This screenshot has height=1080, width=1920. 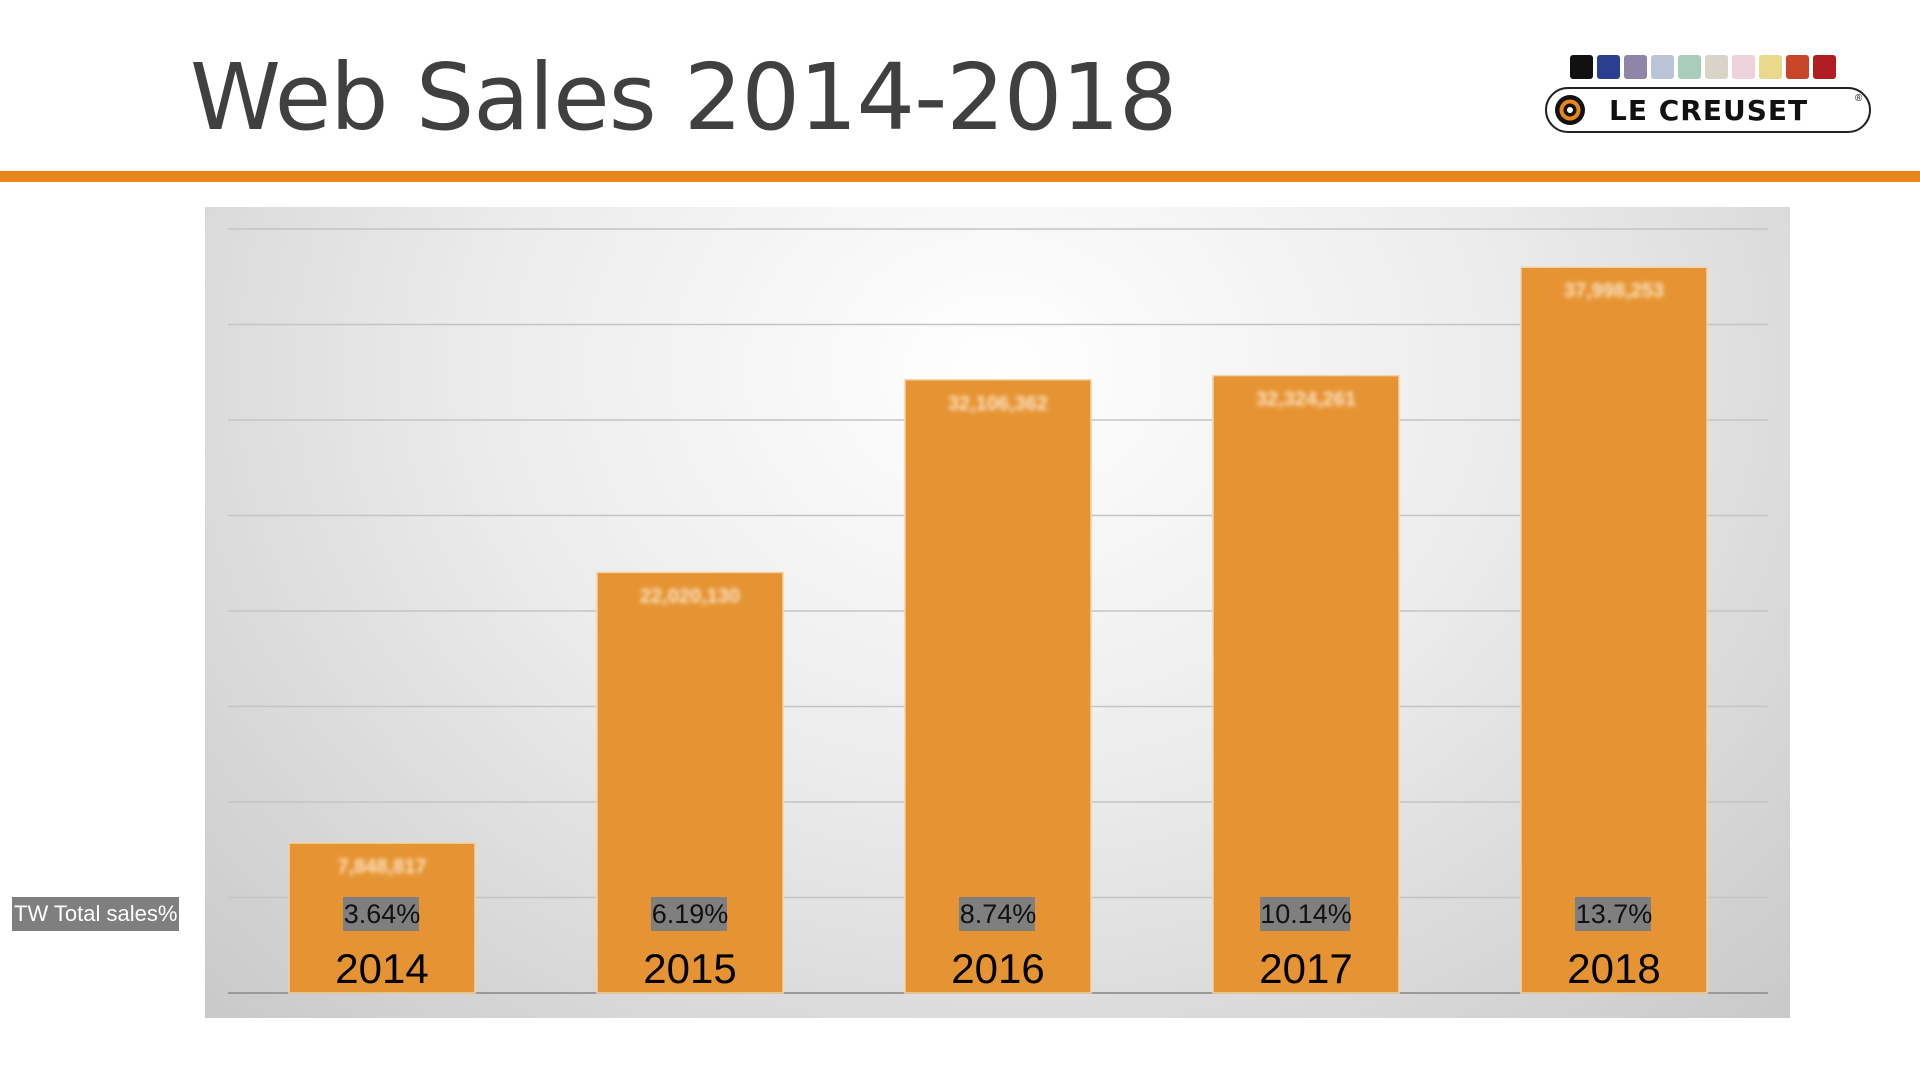 What do you see at coordinates (1305, 968) in the screenshot?
I see `category-label-2017: 2017` at bounding box center [1305, 968].